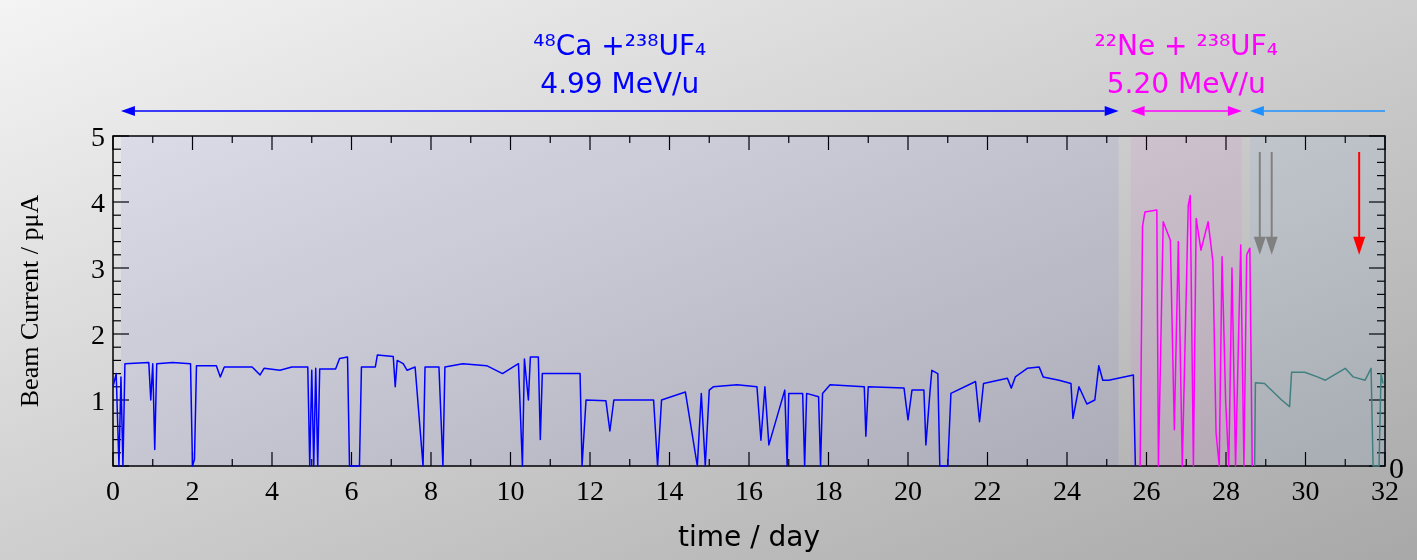 Image resolution: width=1417 pixels, height=560 pixels. What do you see at coordinates (669, 490) in the screenshot?
I see `x-tick-label: 14` at bounding box center [669, 490].